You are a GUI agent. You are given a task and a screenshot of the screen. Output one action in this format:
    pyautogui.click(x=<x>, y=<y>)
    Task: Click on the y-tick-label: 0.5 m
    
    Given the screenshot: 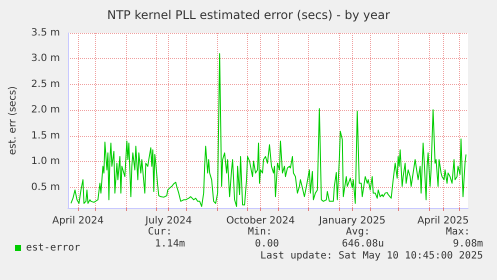 What is the action you would take?
    pyautogui.click(x=45, y=187)
    